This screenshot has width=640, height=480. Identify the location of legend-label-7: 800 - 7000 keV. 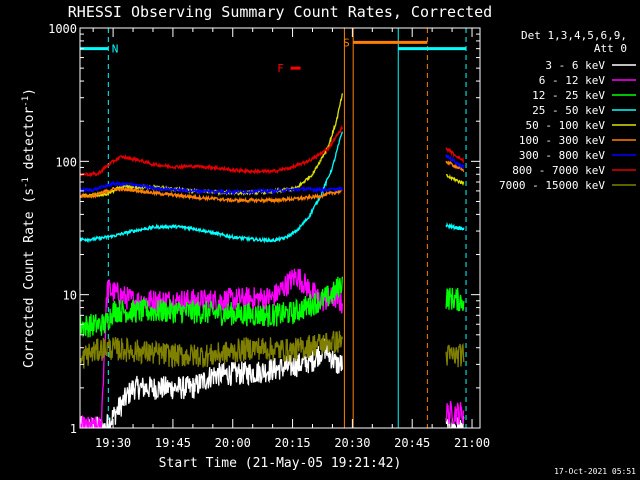
(558, 170).